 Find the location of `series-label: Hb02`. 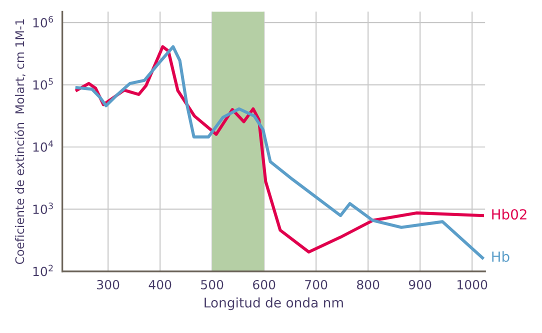

series-label: Hb02 is located at coordinates (509, 214).